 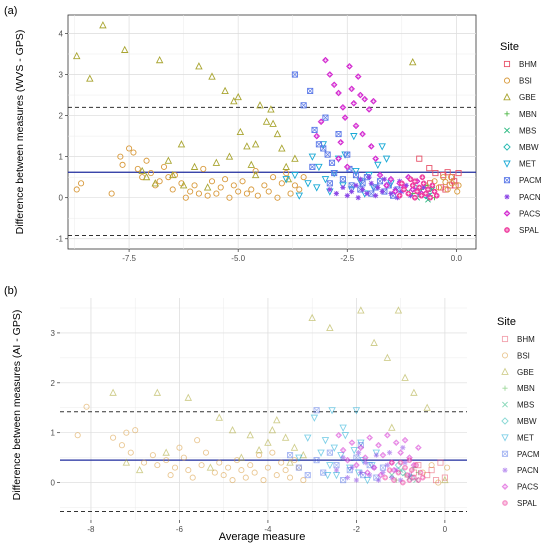 I want to click on legend-key-mbn, so click(x=507, y=114).